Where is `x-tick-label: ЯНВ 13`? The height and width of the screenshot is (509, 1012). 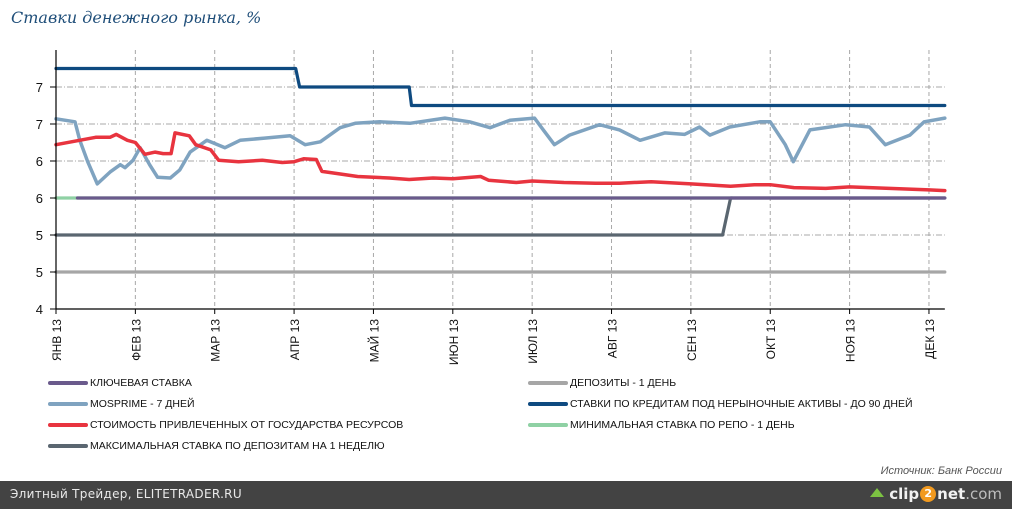
x-tick-label: ЯНВ 13 is located at coordinates (57, 340).